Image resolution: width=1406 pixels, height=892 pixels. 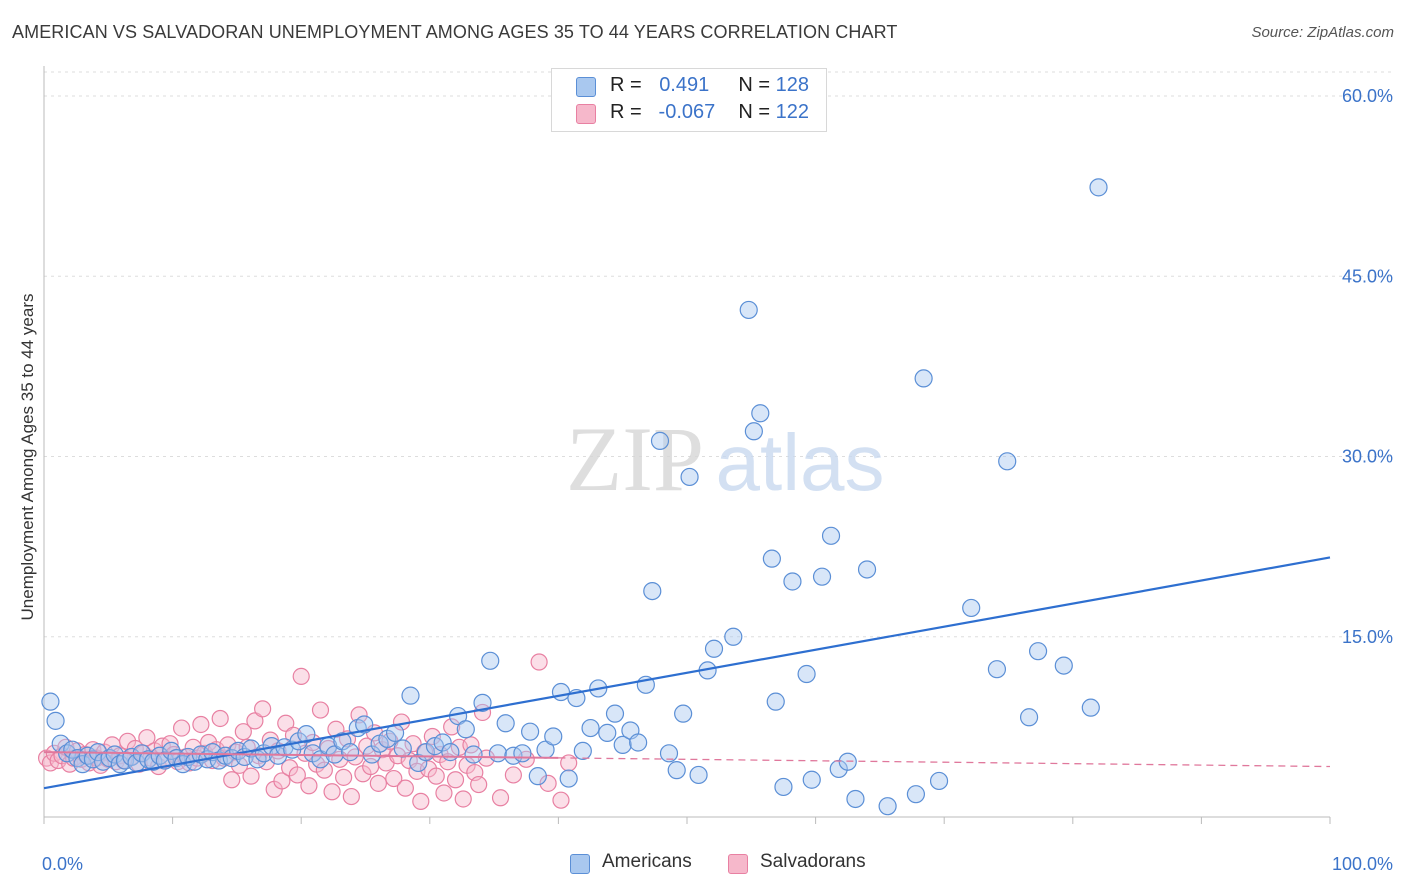 I want to click on x-tick-label: 100.0%, so click(x=1362, y=864).